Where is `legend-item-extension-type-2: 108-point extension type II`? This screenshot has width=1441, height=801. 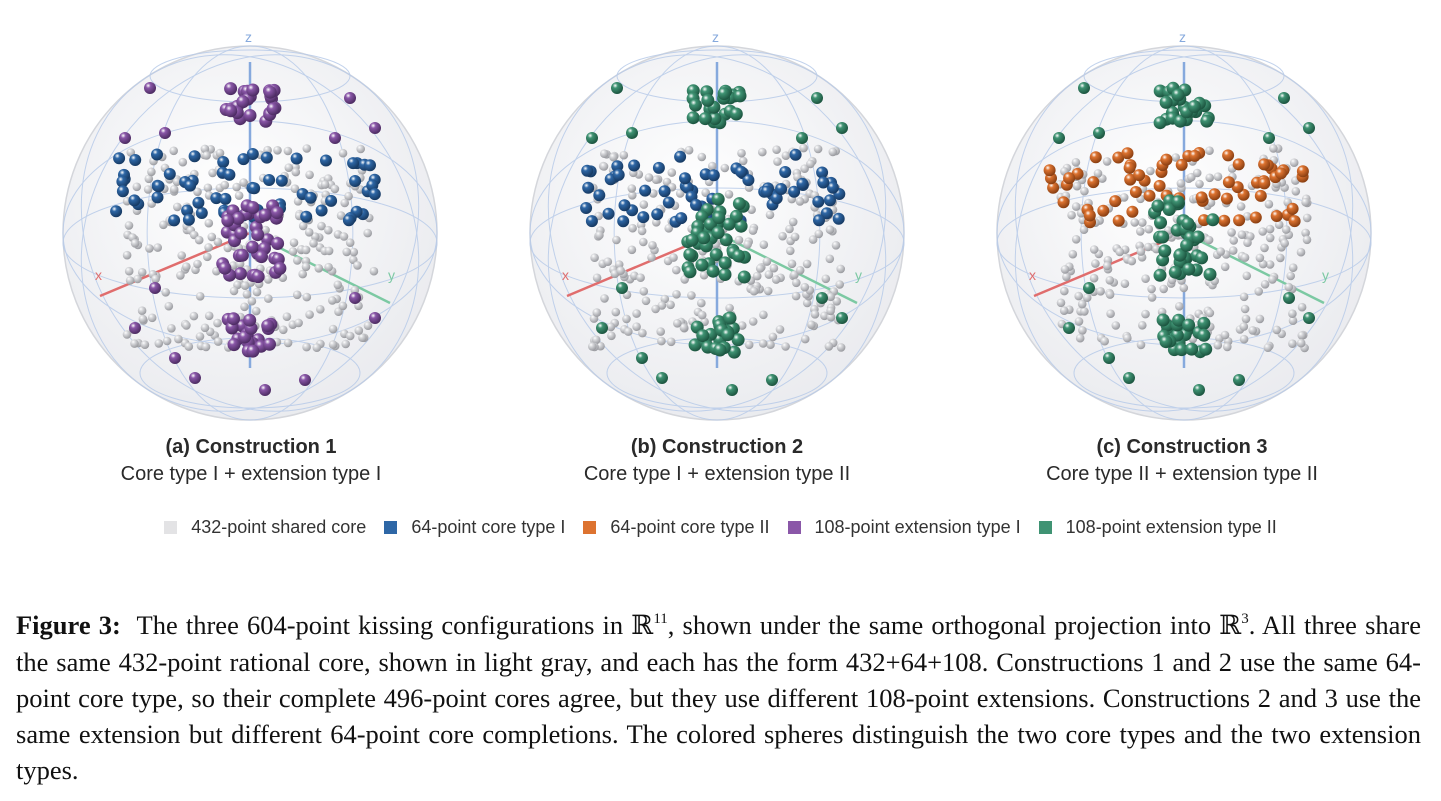 legend-item-extension-type-2: 108-point extension type II is located at coordinates (1157, 527).